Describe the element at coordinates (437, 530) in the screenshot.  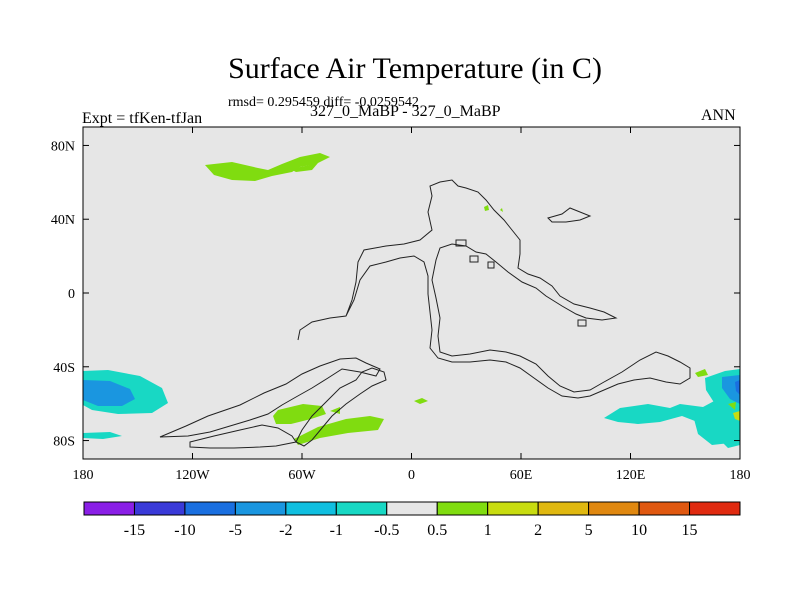
I see `colorbar-label: 0.5` at that location.